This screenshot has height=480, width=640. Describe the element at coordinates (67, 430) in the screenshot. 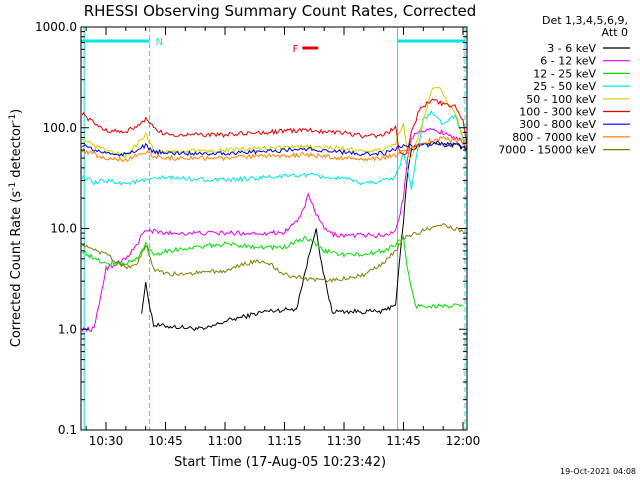

I see `y-tick-label-4: 0.1` at that location.